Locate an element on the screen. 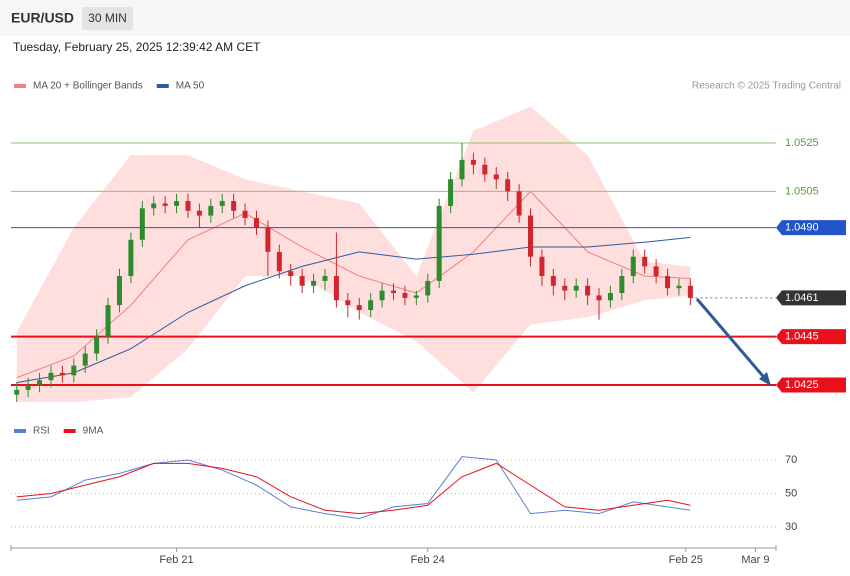  arrow-head is located at coordinates (765, 379).